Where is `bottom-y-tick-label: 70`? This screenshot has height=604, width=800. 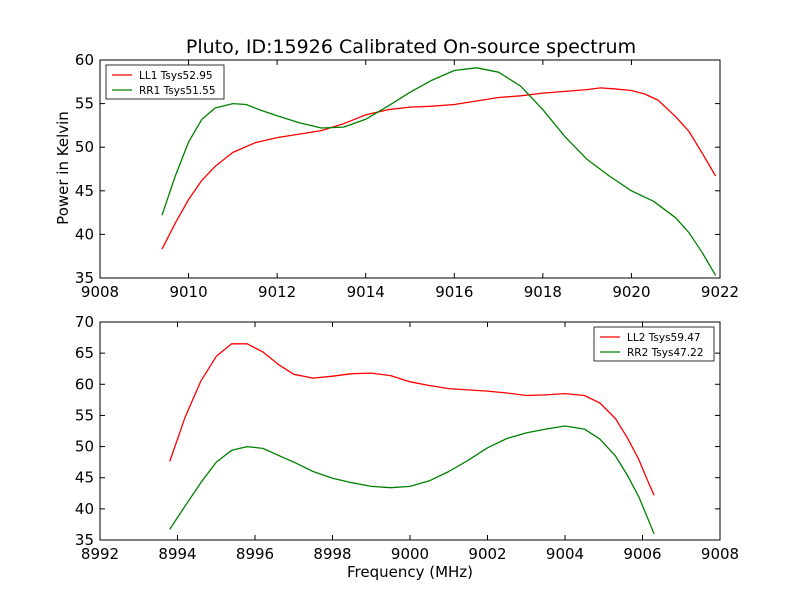 bottom-y-tick-label: 70 is located at coordinates (84, 322).